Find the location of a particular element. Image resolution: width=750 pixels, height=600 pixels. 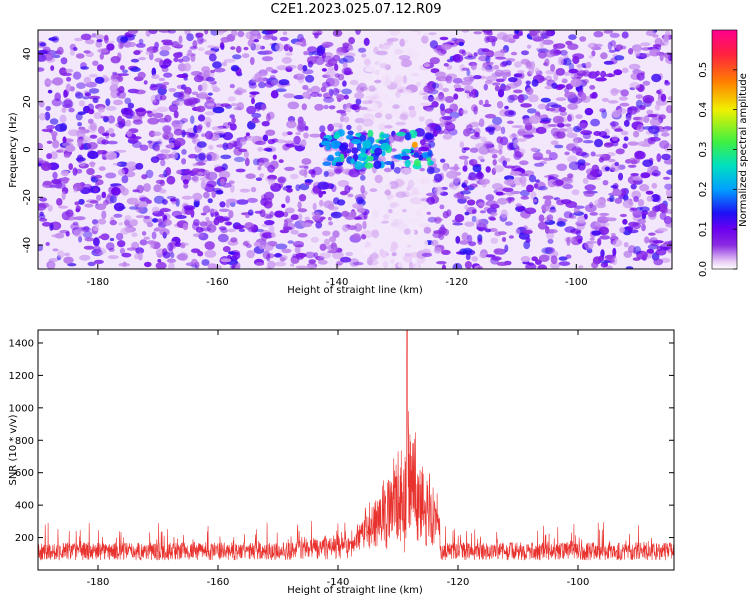

spectrogram-x-tick-label: -140 is located at coordinates (337, 282).